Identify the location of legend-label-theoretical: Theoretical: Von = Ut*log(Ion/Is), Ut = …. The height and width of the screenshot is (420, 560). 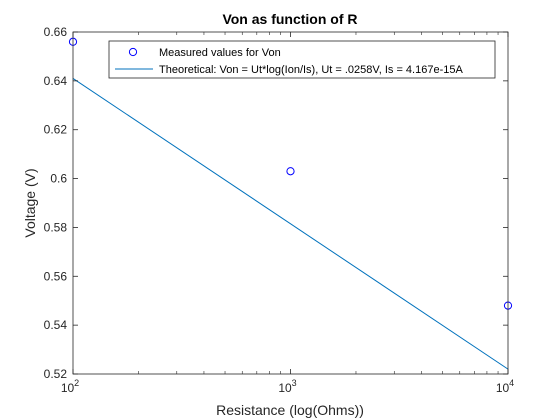
(311, 70).